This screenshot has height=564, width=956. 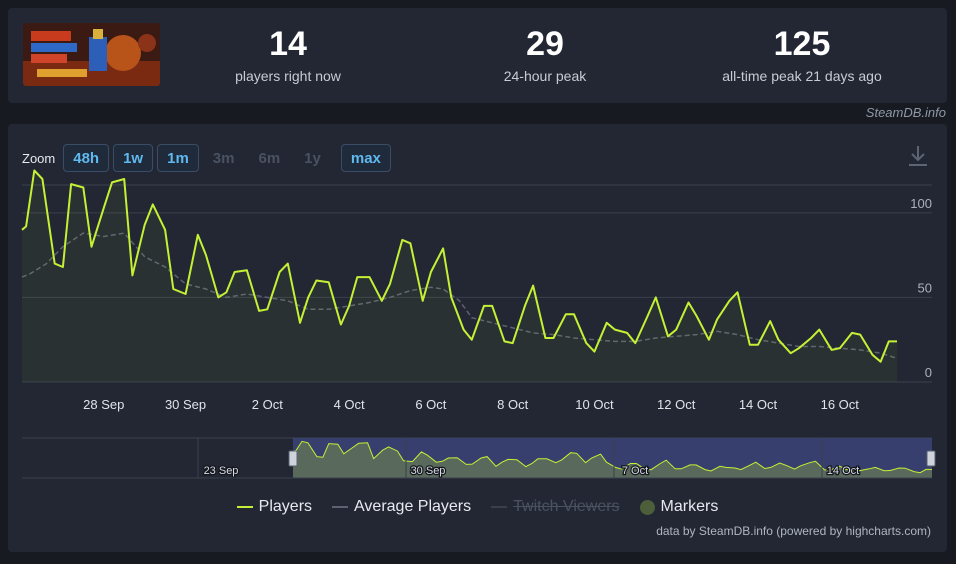 What do you see at coordinates (758, 404) in the screenshot?
I see `x-tick-label: 14 Oct` at bounding box center [758, 404].